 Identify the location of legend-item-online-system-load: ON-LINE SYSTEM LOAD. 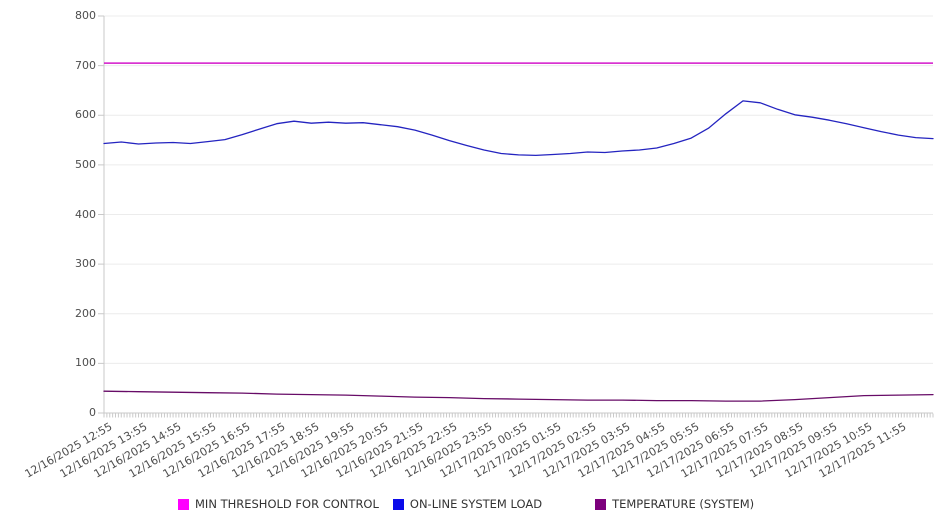
(467, 504).